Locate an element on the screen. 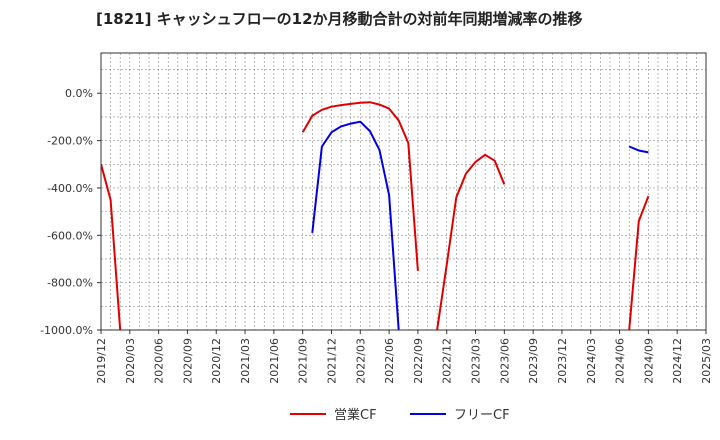 This screenshot has height=440, width=720. y-tick-label: -400.0% is located at coordinates (70, 188).